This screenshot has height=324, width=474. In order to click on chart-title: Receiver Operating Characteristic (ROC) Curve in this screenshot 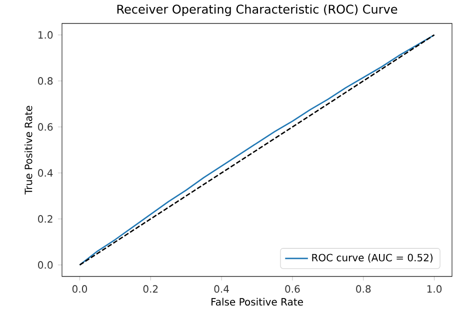, I will do `click(257, 10)`.